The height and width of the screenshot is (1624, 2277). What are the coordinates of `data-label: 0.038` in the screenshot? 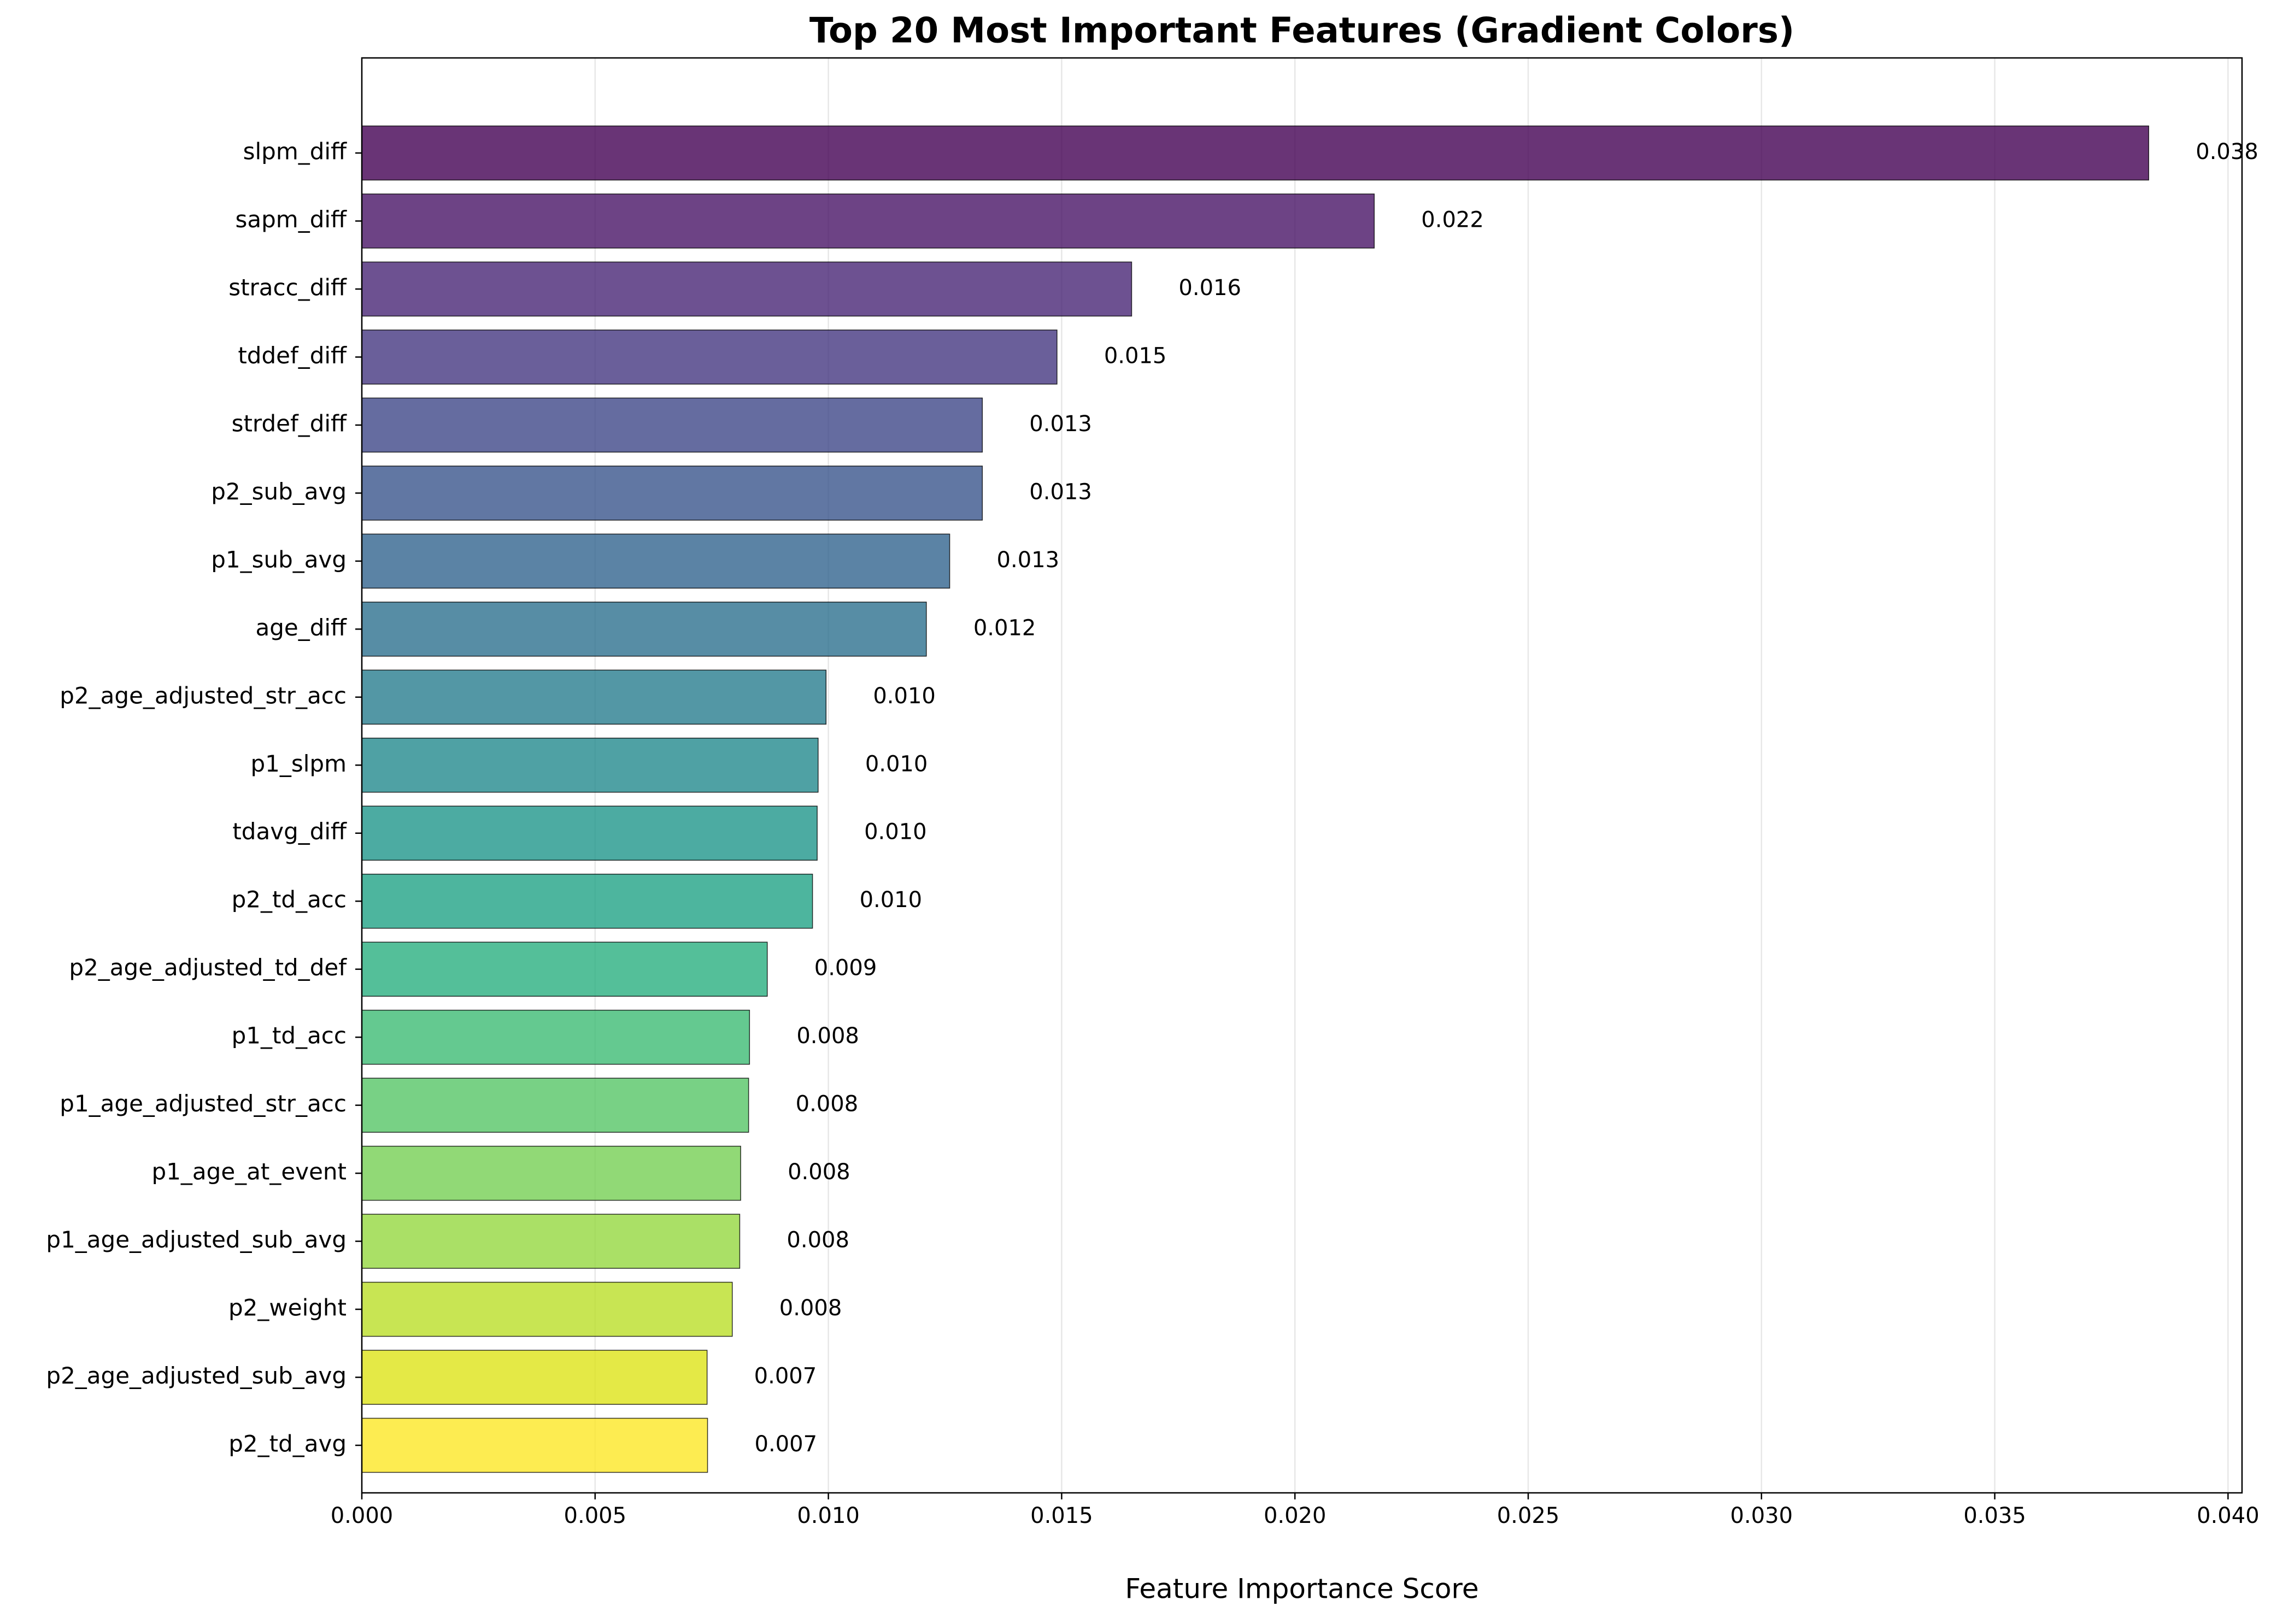 It's located at (2227, 151).